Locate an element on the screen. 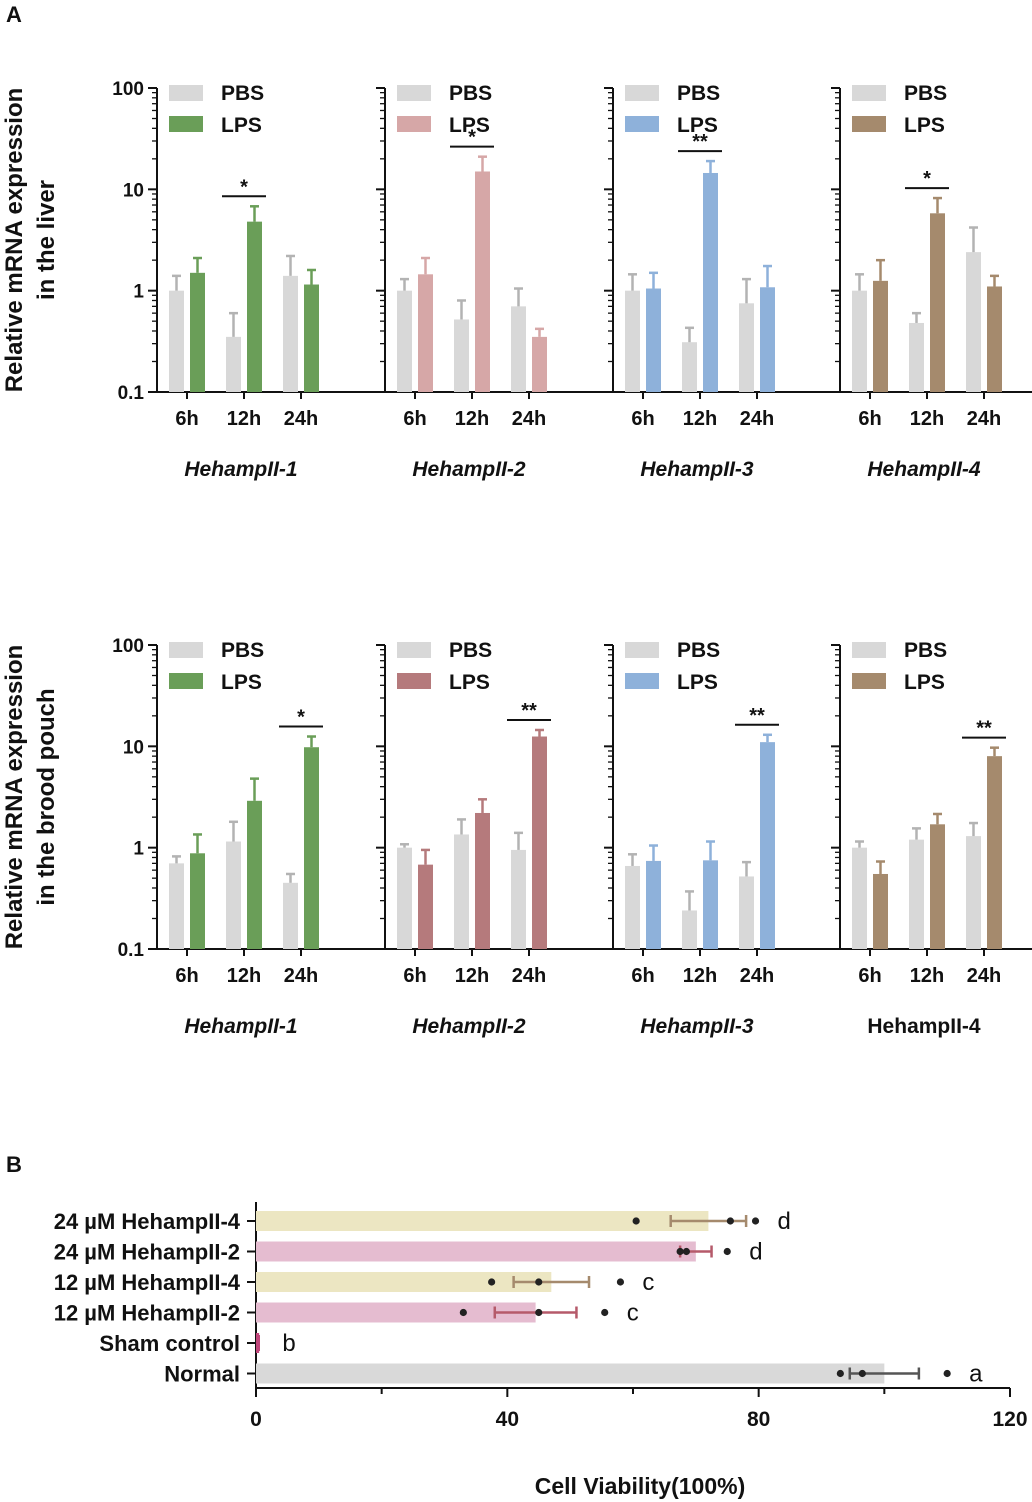  panel-label-b: B is located at coordinates (14, 1164).